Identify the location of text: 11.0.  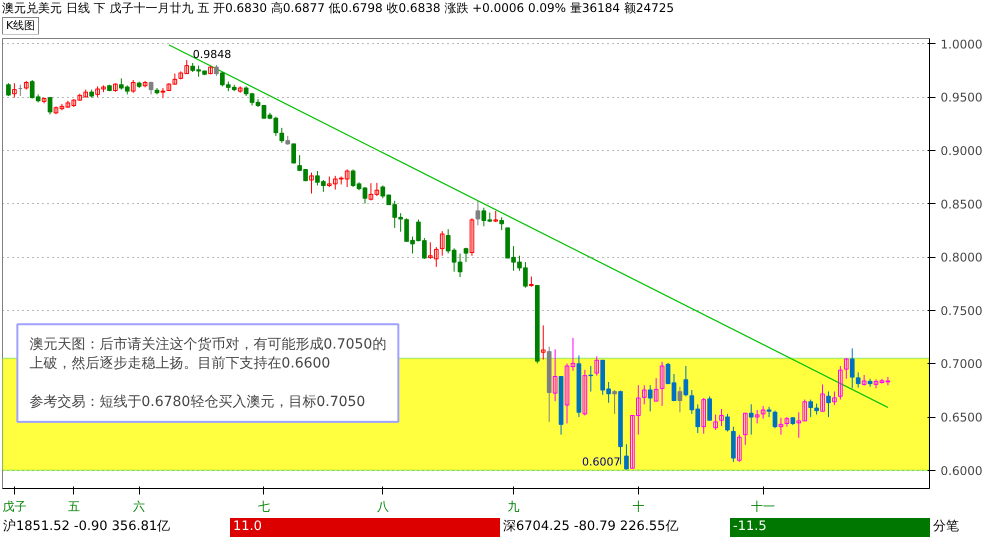
(365, 527).